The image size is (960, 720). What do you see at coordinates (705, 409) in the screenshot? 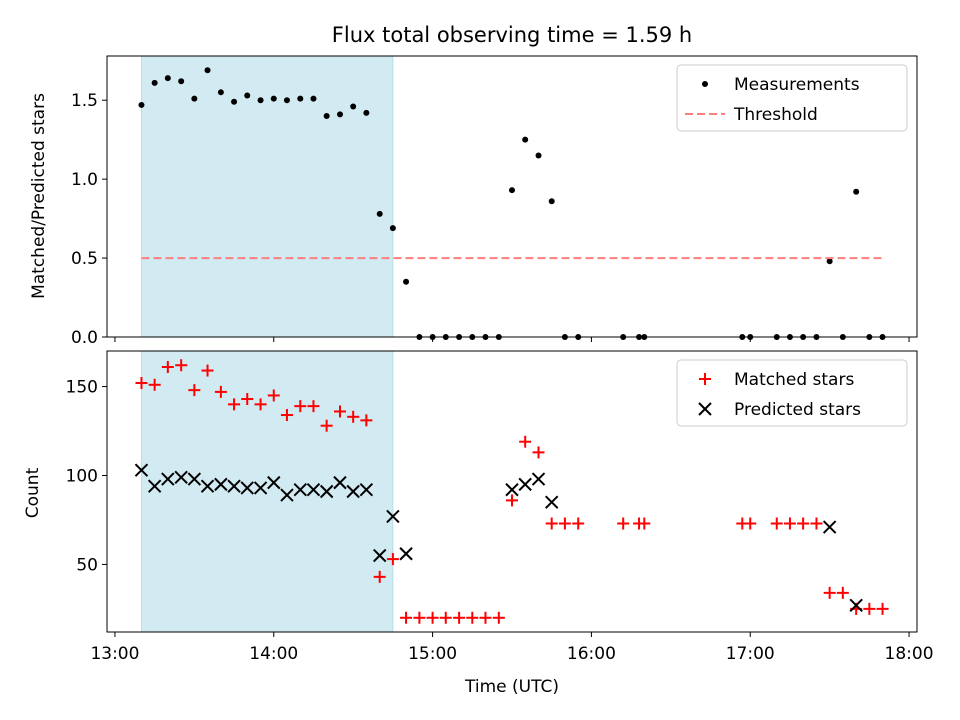
I see `bottom-legend-marker` at bounding box center [705, 409].